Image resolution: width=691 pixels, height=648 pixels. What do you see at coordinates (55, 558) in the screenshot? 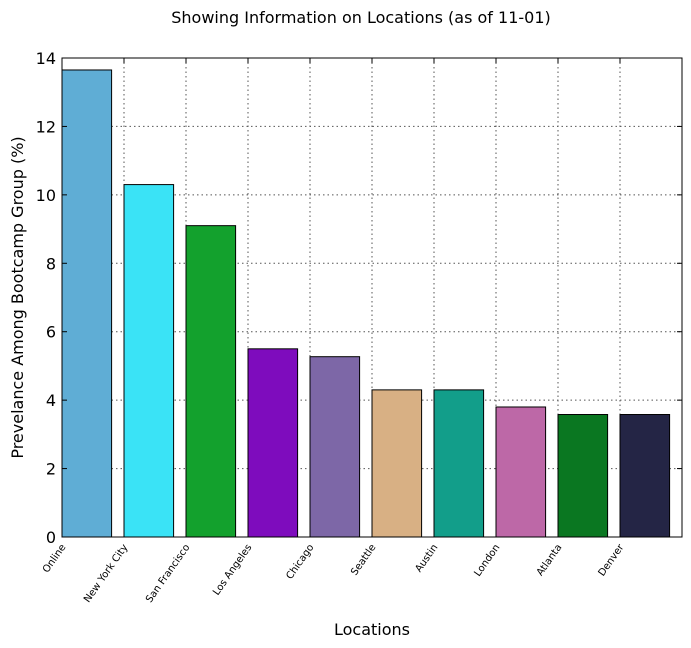
I see `x-tick-label: Online` at bounding box center [55, 558].